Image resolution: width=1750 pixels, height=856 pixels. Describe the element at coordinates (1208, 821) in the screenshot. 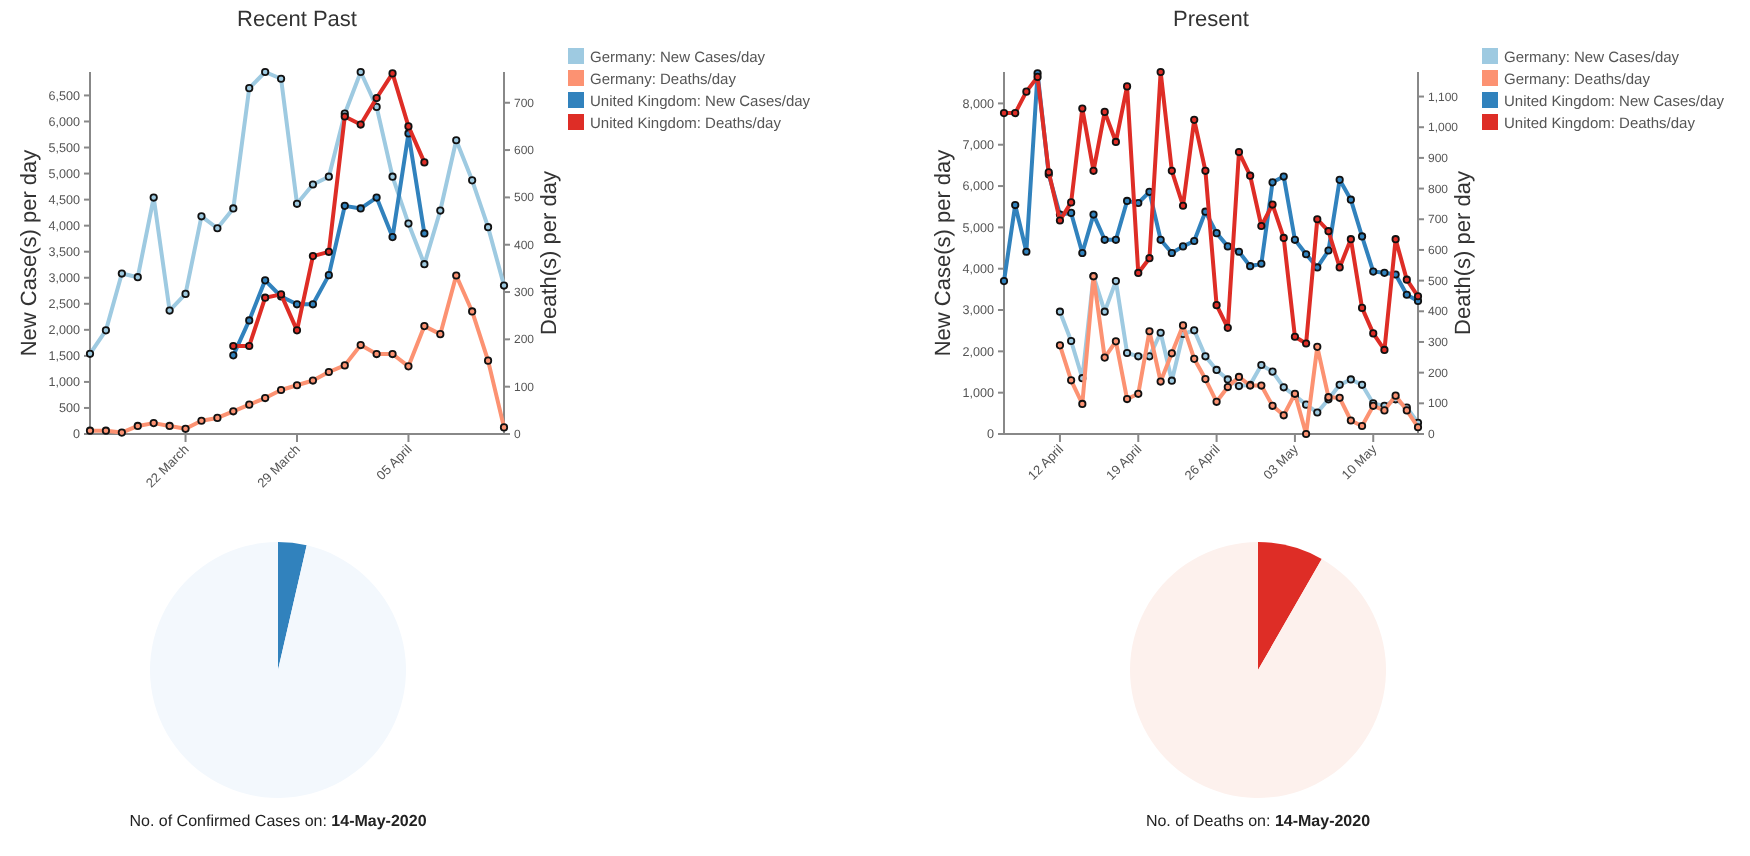

I see `text: No. of Deaths on:` at that location.